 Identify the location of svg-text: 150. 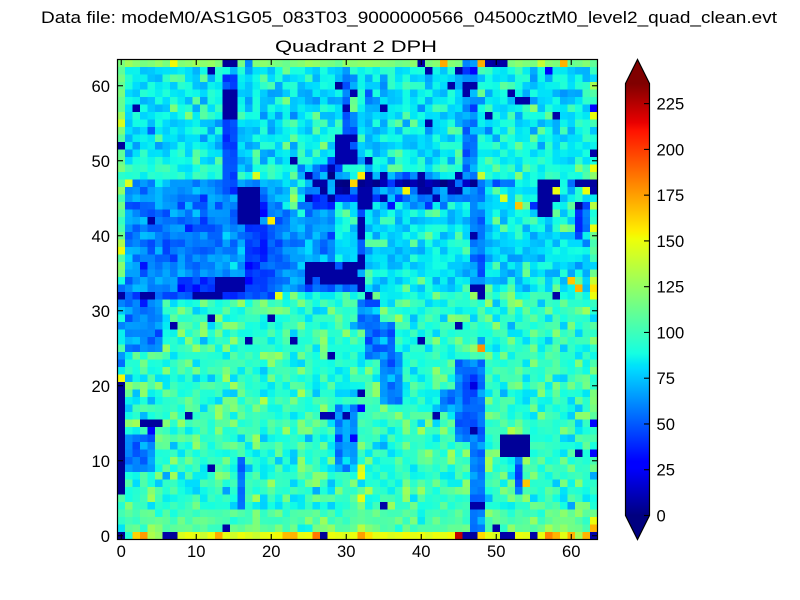
(671, 241).